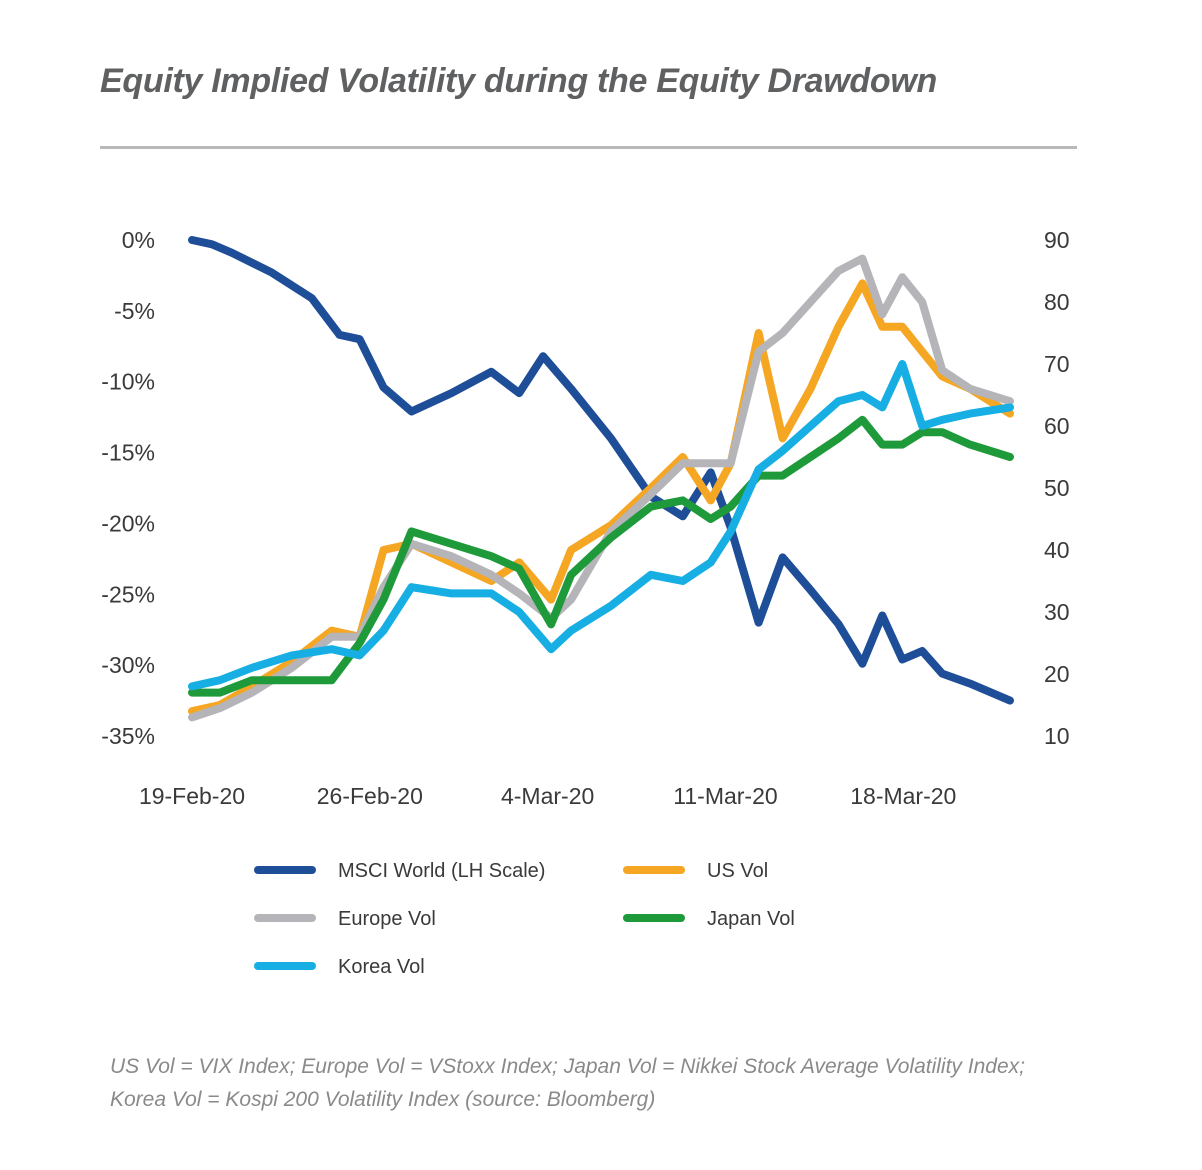 The height and width of the screenshot is (1170, 1202). I want to click on right-axis-tick-label: 70, so click(1057, 364).